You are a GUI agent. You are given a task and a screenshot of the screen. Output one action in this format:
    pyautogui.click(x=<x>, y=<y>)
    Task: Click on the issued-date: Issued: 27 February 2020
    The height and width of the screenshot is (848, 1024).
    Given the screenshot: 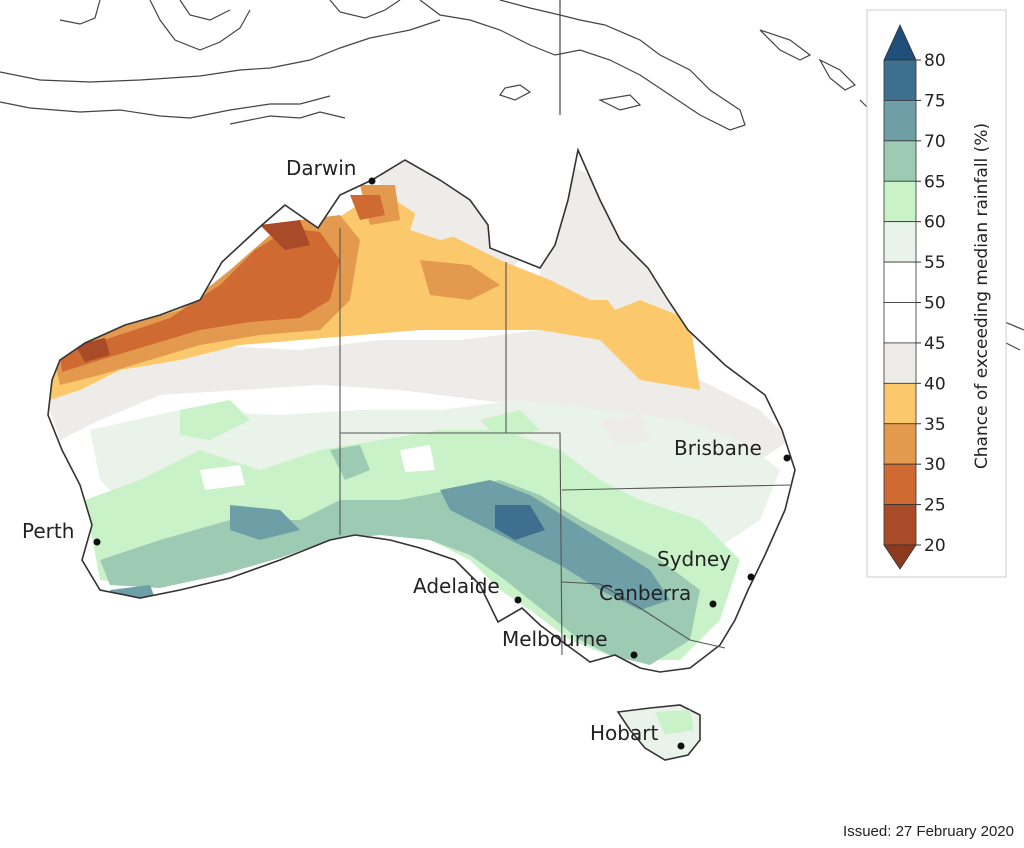 What is the action you would take?
    pyautogui.click(x=928, y=831)
    